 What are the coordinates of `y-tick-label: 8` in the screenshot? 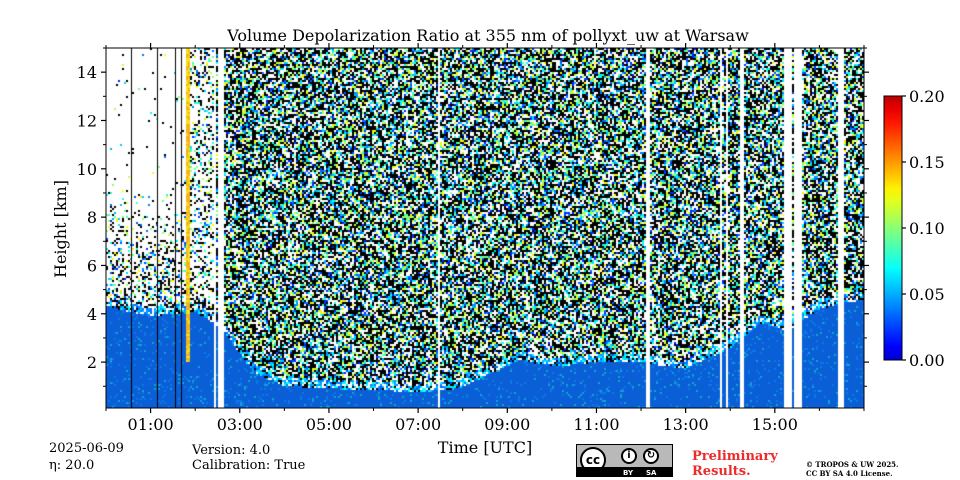 It's located at (92, 217).